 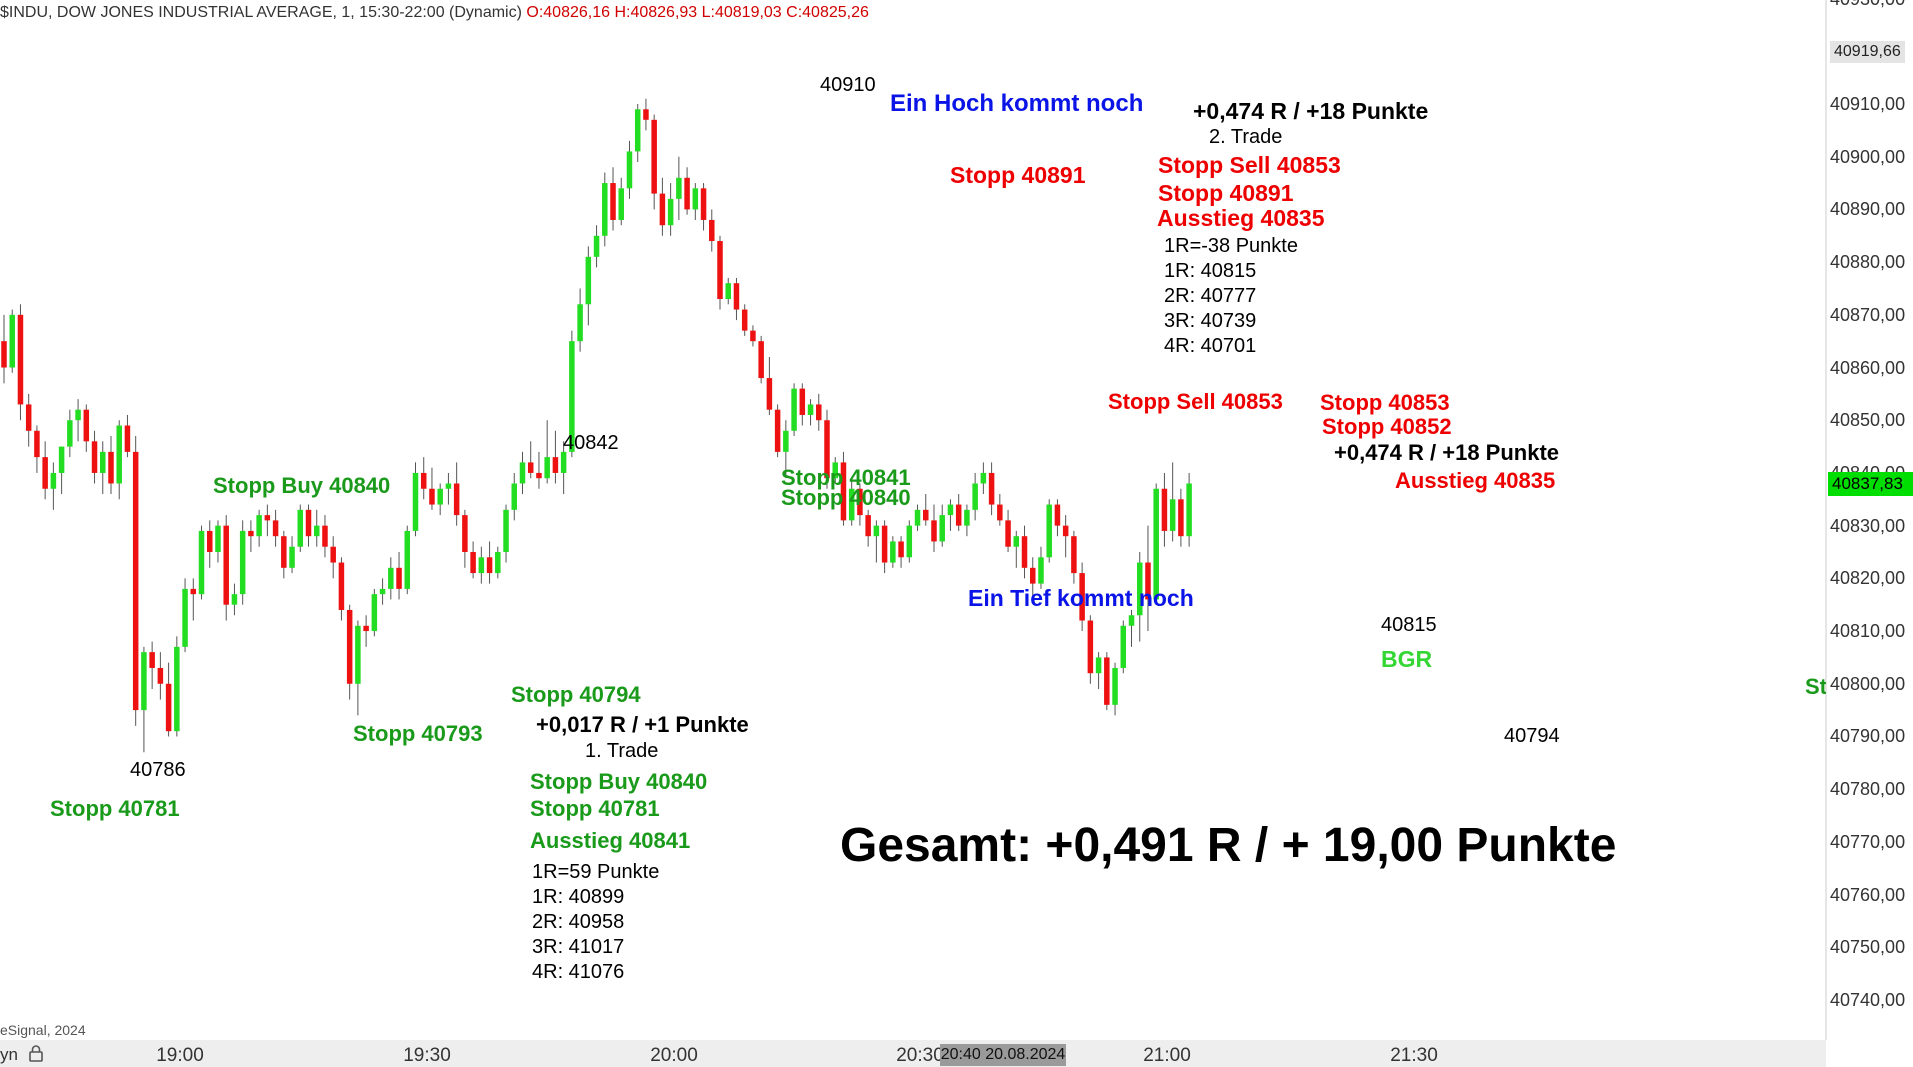 What do you see at coordinates (1241, 218) in the screenshot?
I see `ausstieg-40835-a: Ausstieg 40835` at bounding box center [1241, 218].